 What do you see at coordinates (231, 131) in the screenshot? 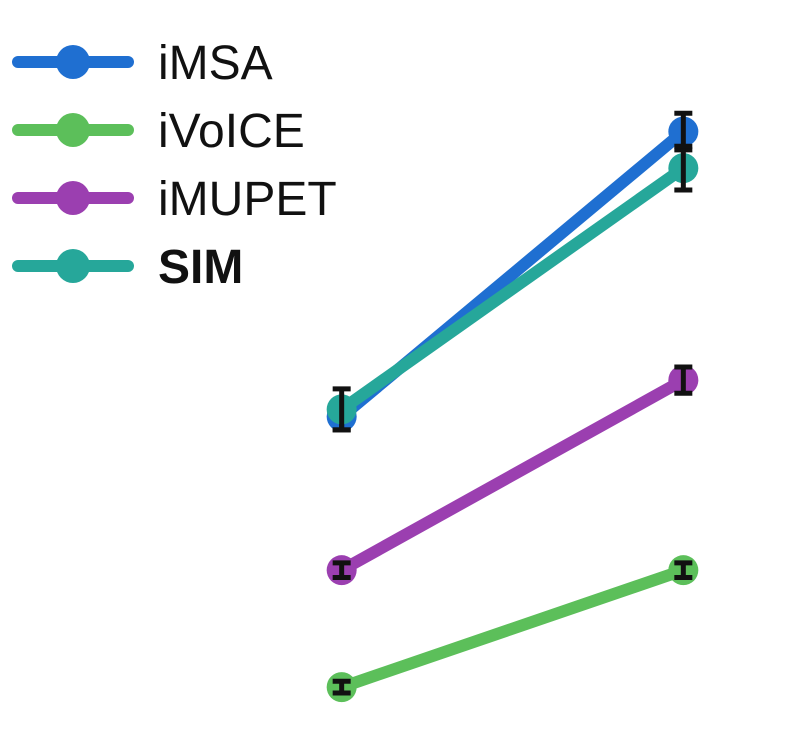
I see `legend-label-ivoice: iVoICE` at bounding box center [231, 131].